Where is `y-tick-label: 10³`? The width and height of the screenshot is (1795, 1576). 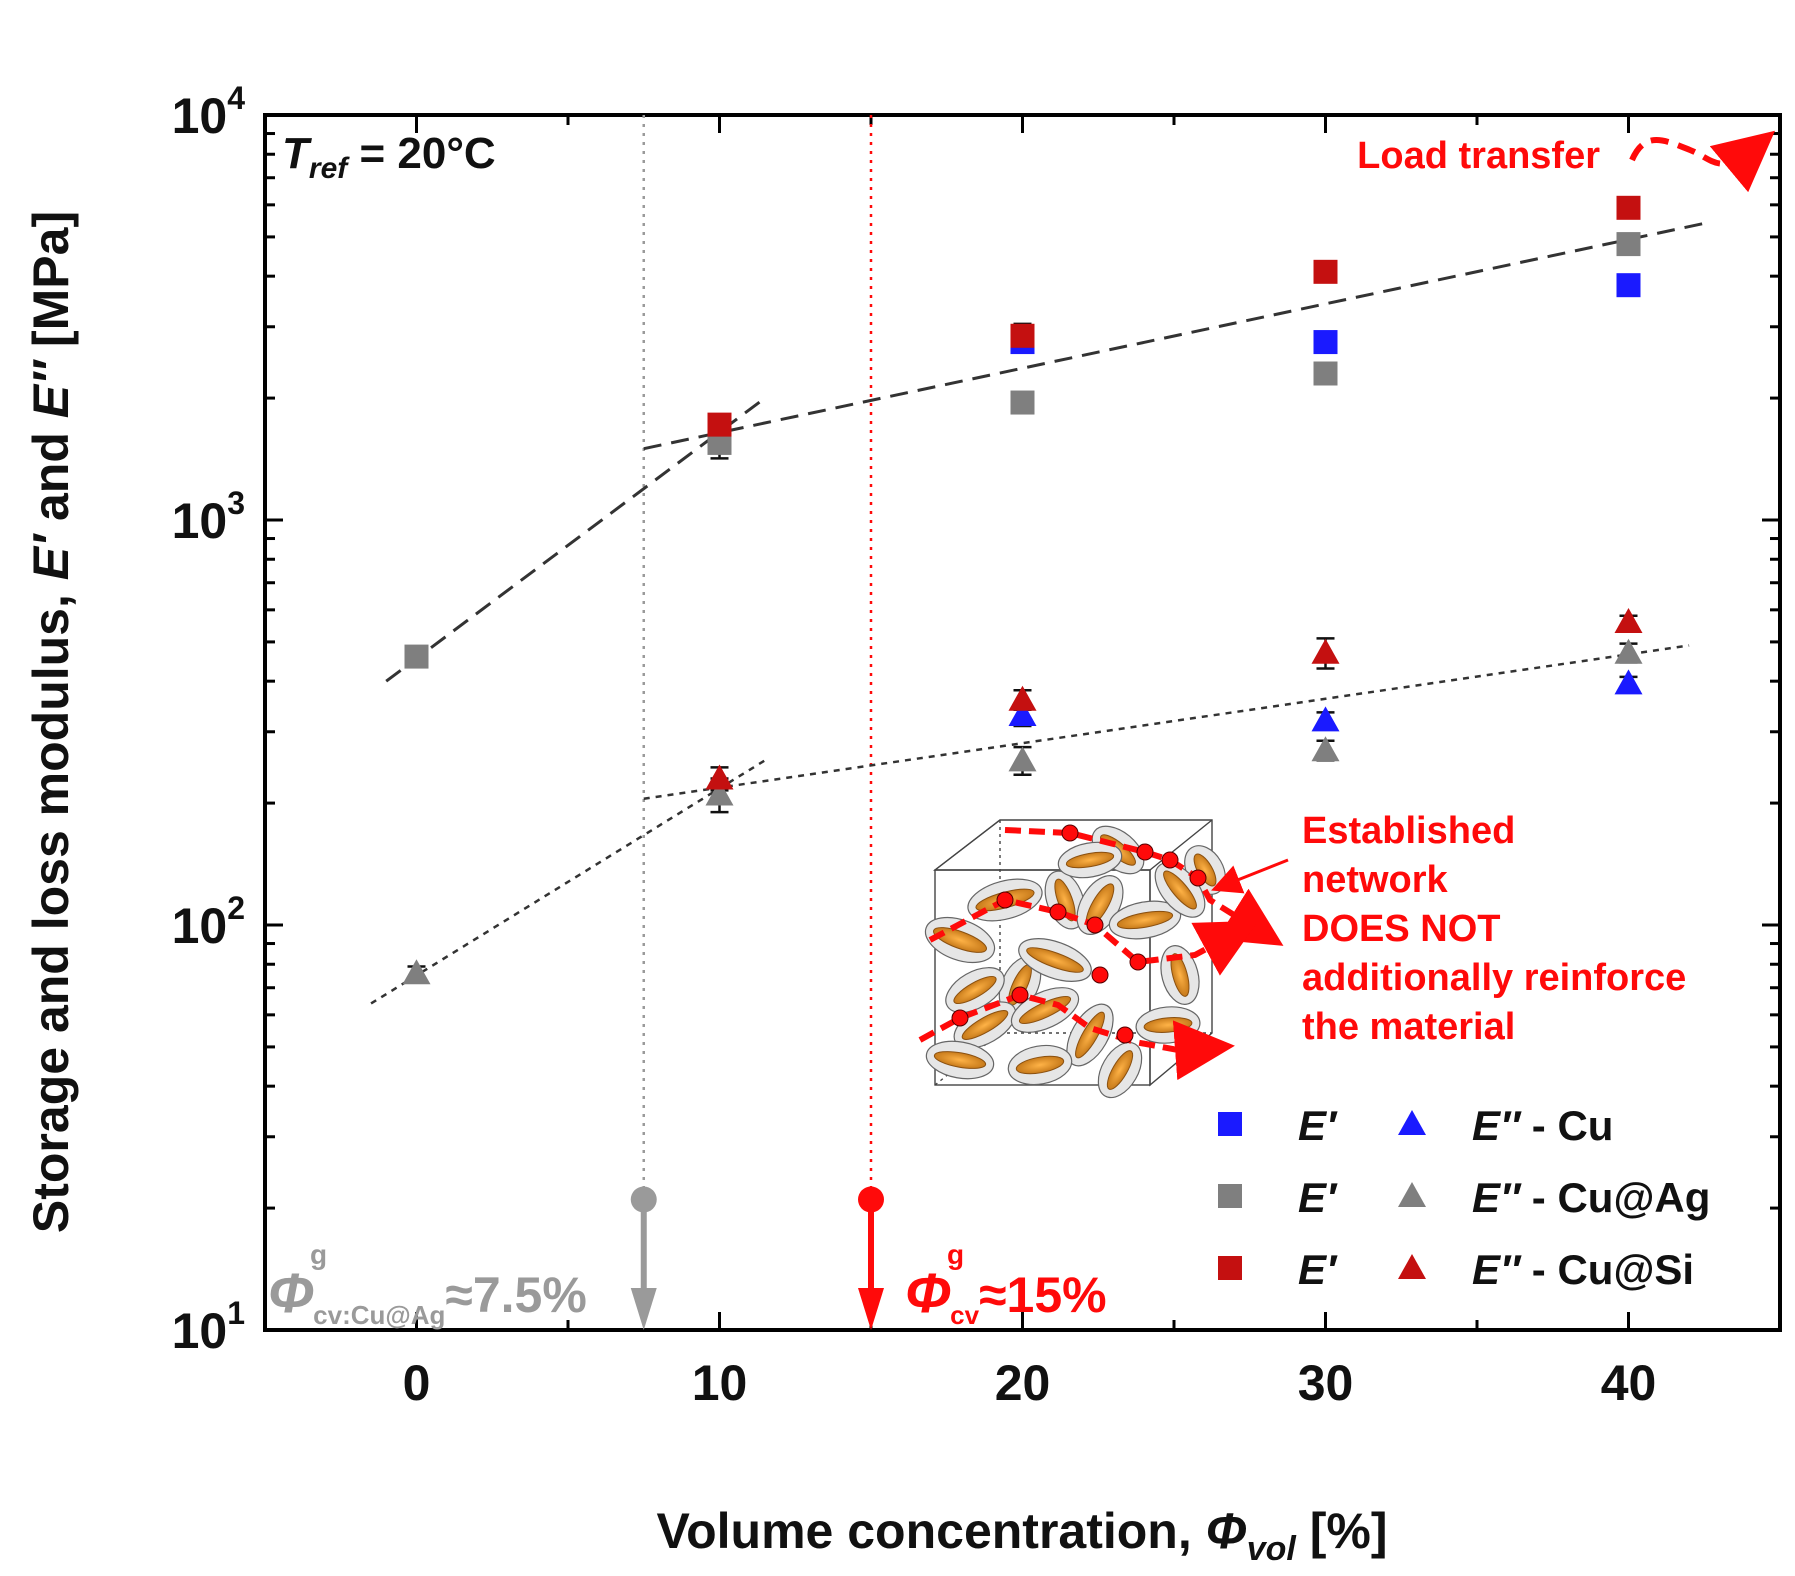 y-tick-label: 10³ is located at coordinates (208, 517).